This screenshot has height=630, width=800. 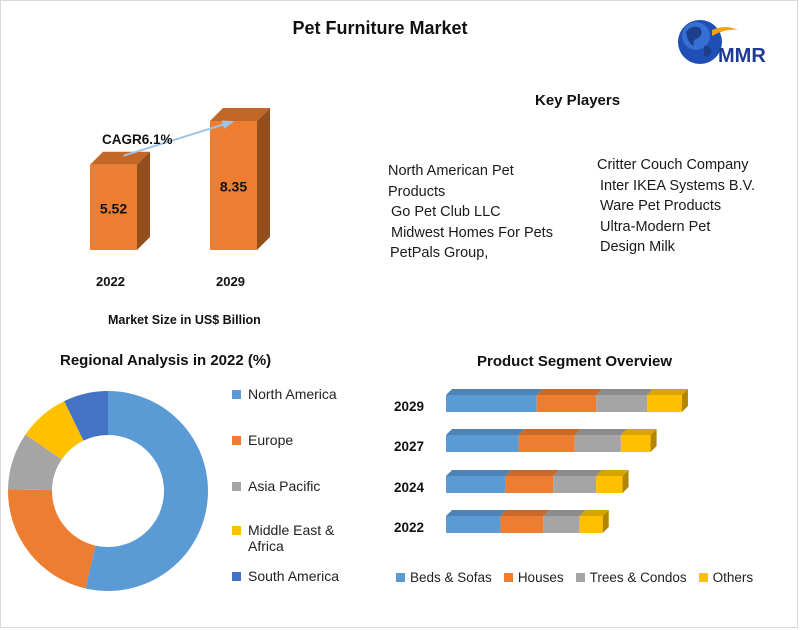 I want to click on legend-item-middle-east-africa: Middle East & Africa, so click(x=302, y=545).